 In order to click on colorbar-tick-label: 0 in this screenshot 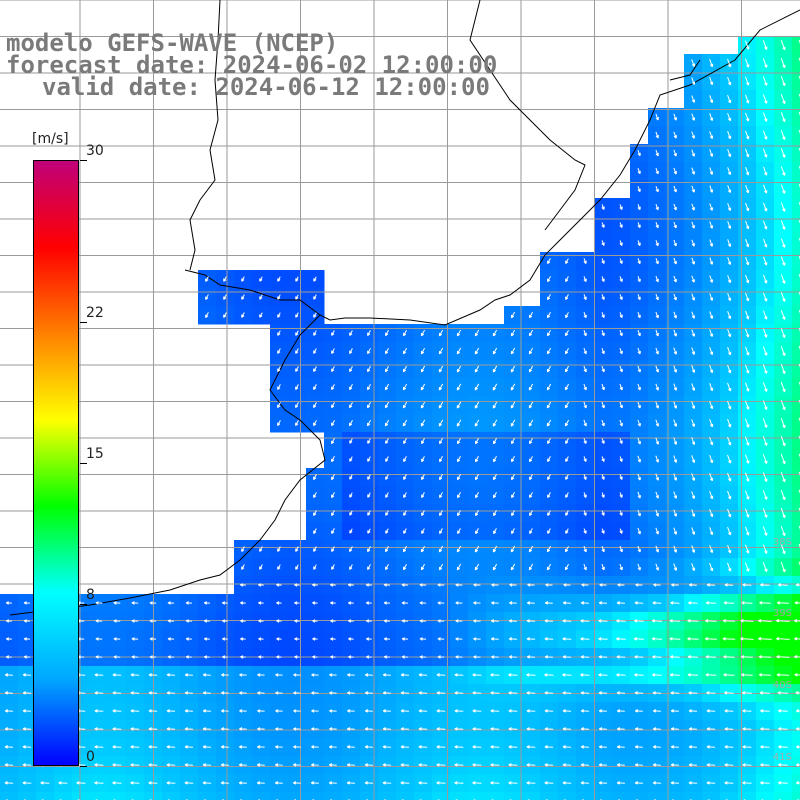, I will do `click(90, 757)`.